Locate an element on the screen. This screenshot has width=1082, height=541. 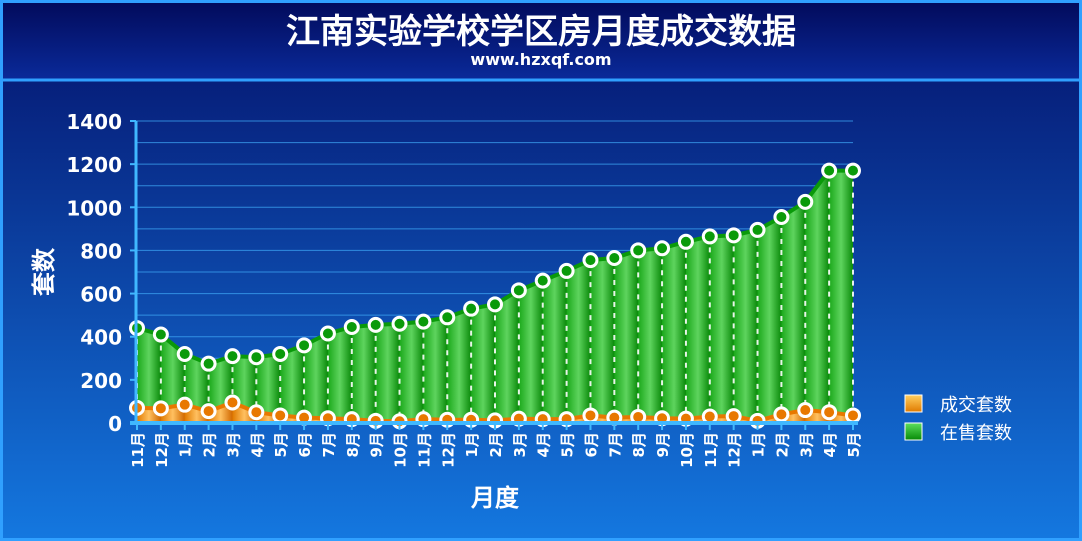
legend-label-sold: 成交套数 is located at coordinates (976, 405).